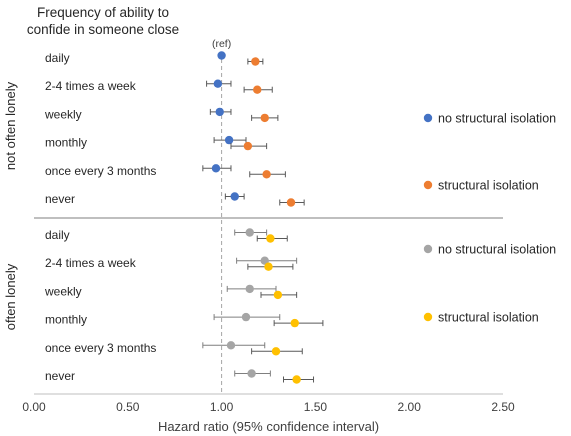 This screenshot has width=571, height=436. Describe the element at coordinates (103, 12) in the screenshot. I see `chart-title-line-1: Frequency of ability to` at that location.